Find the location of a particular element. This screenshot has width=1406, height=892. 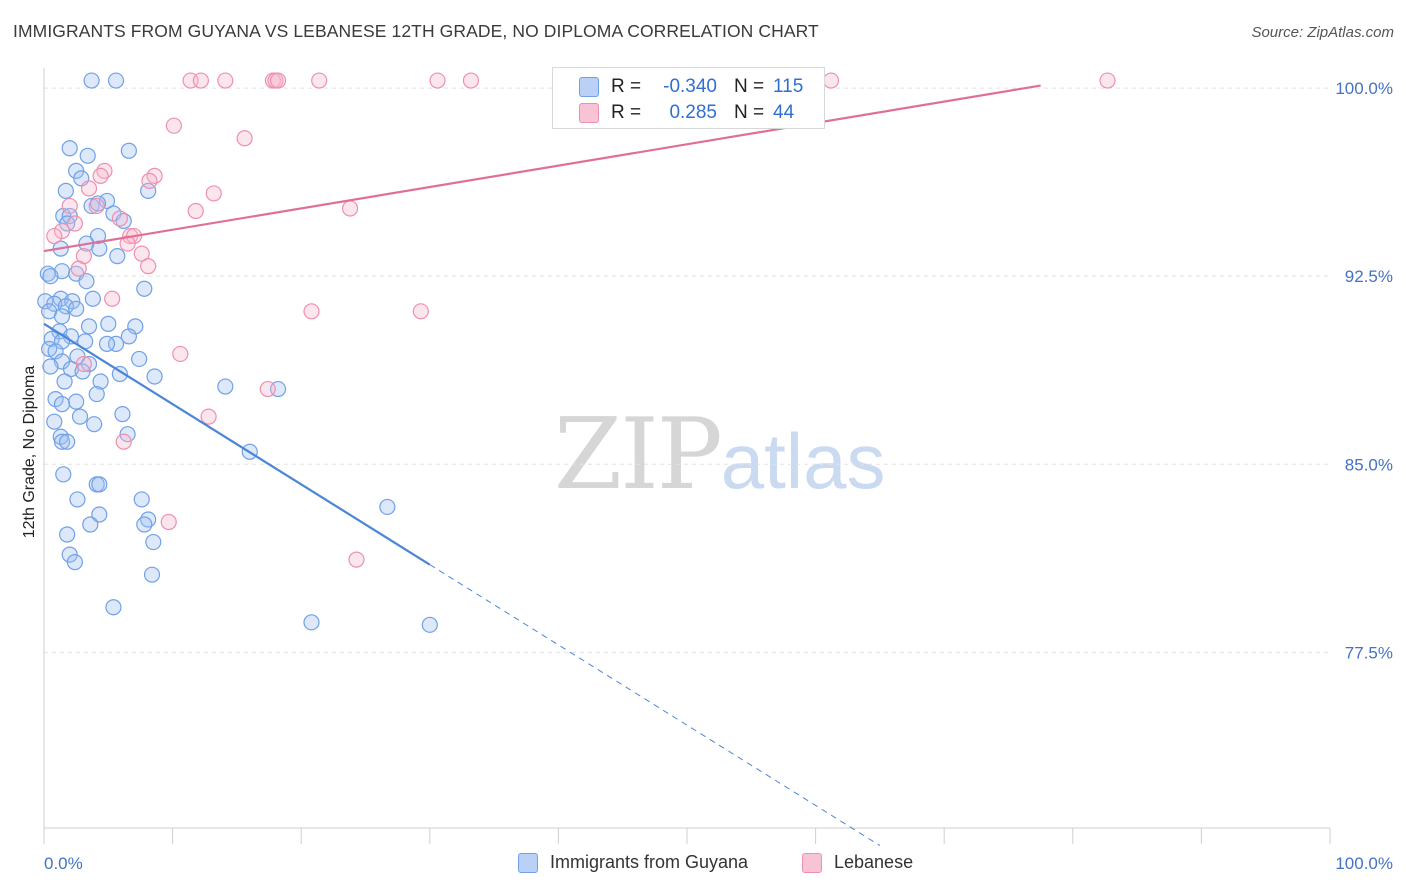

legend-swatch-lebanese is located at coordinates (812, 862).